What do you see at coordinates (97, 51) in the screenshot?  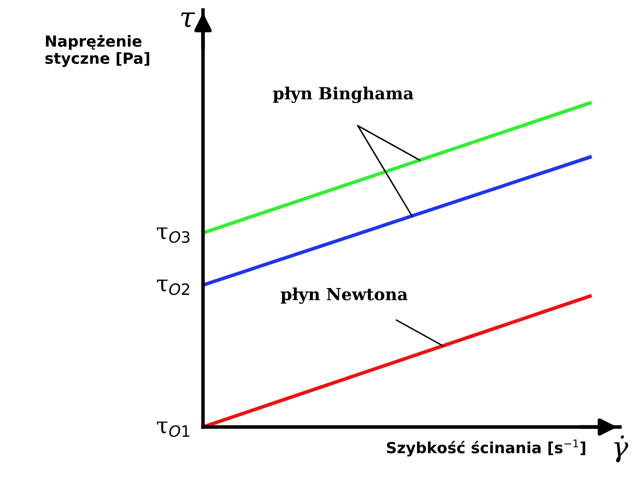 I see `y-axis-title: Naprężenie styczne [Pa]` at bounding box center [97, 51].